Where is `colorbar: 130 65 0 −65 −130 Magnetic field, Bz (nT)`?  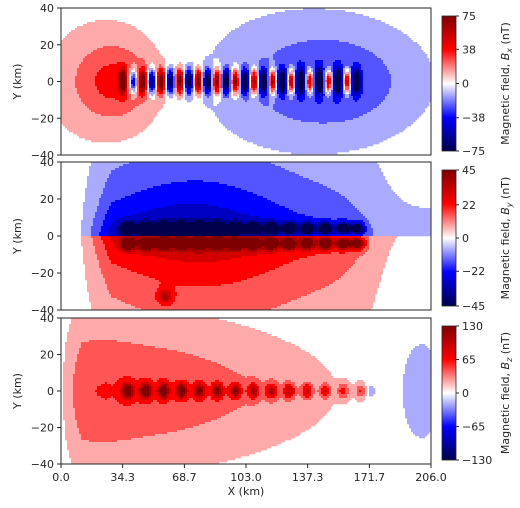 colorbar: 130 65 0 −65 −130 Magnetic field, Bz (nT) is located at coordinates (477, 393).